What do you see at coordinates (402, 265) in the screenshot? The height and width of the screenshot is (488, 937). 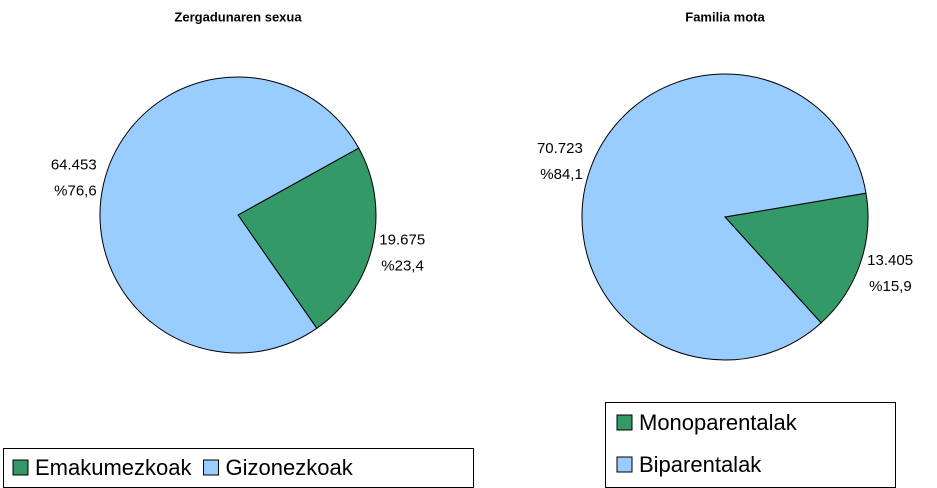 I see `percent-label: %23,4` at bounding box center [402, 265].